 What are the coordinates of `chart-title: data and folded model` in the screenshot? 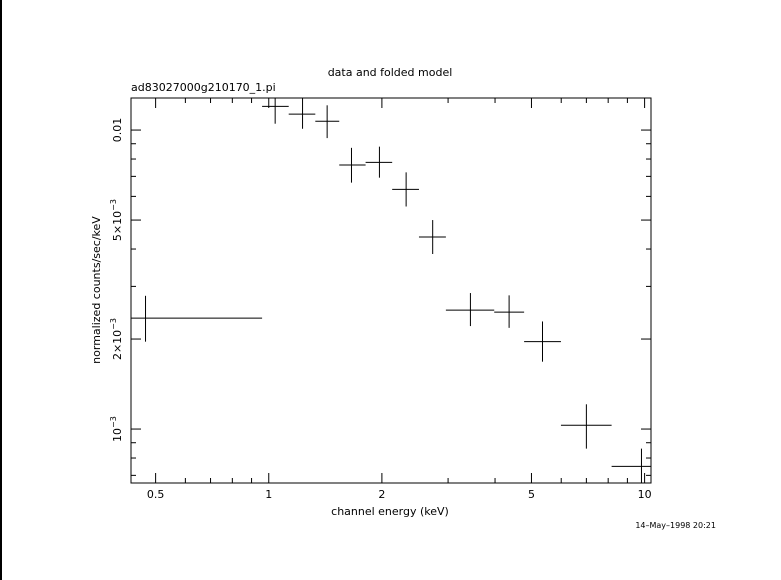 It's located at (390, 72).